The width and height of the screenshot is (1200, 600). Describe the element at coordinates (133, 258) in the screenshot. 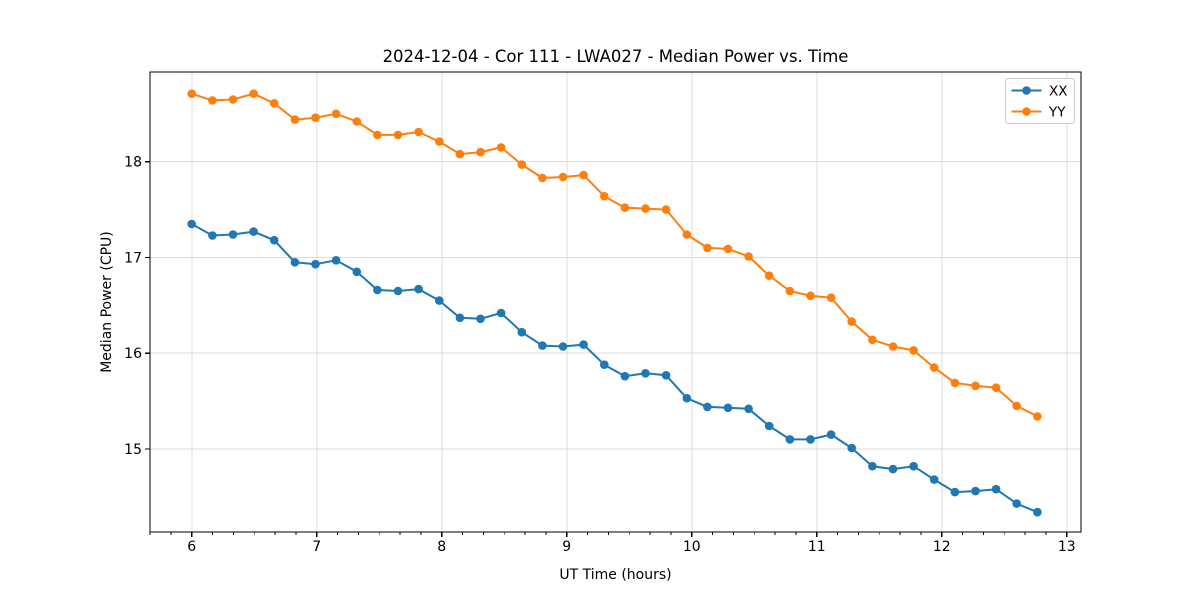

I see `y-tick-label: 17` at that location.